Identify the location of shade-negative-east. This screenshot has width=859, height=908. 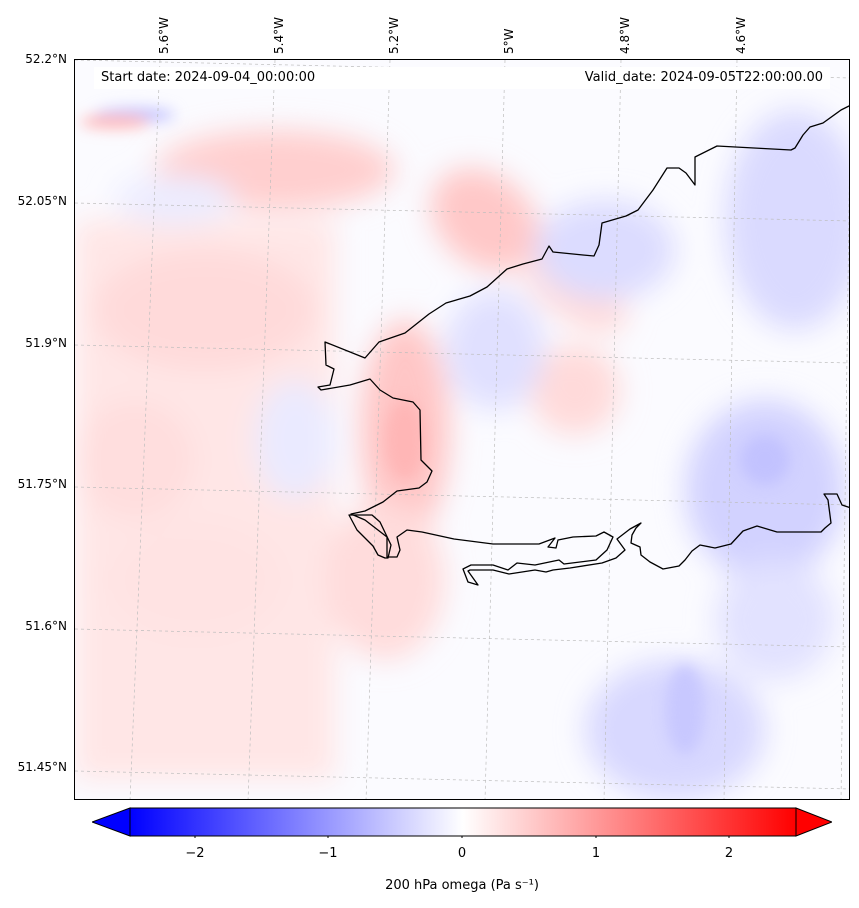
(787, 220).